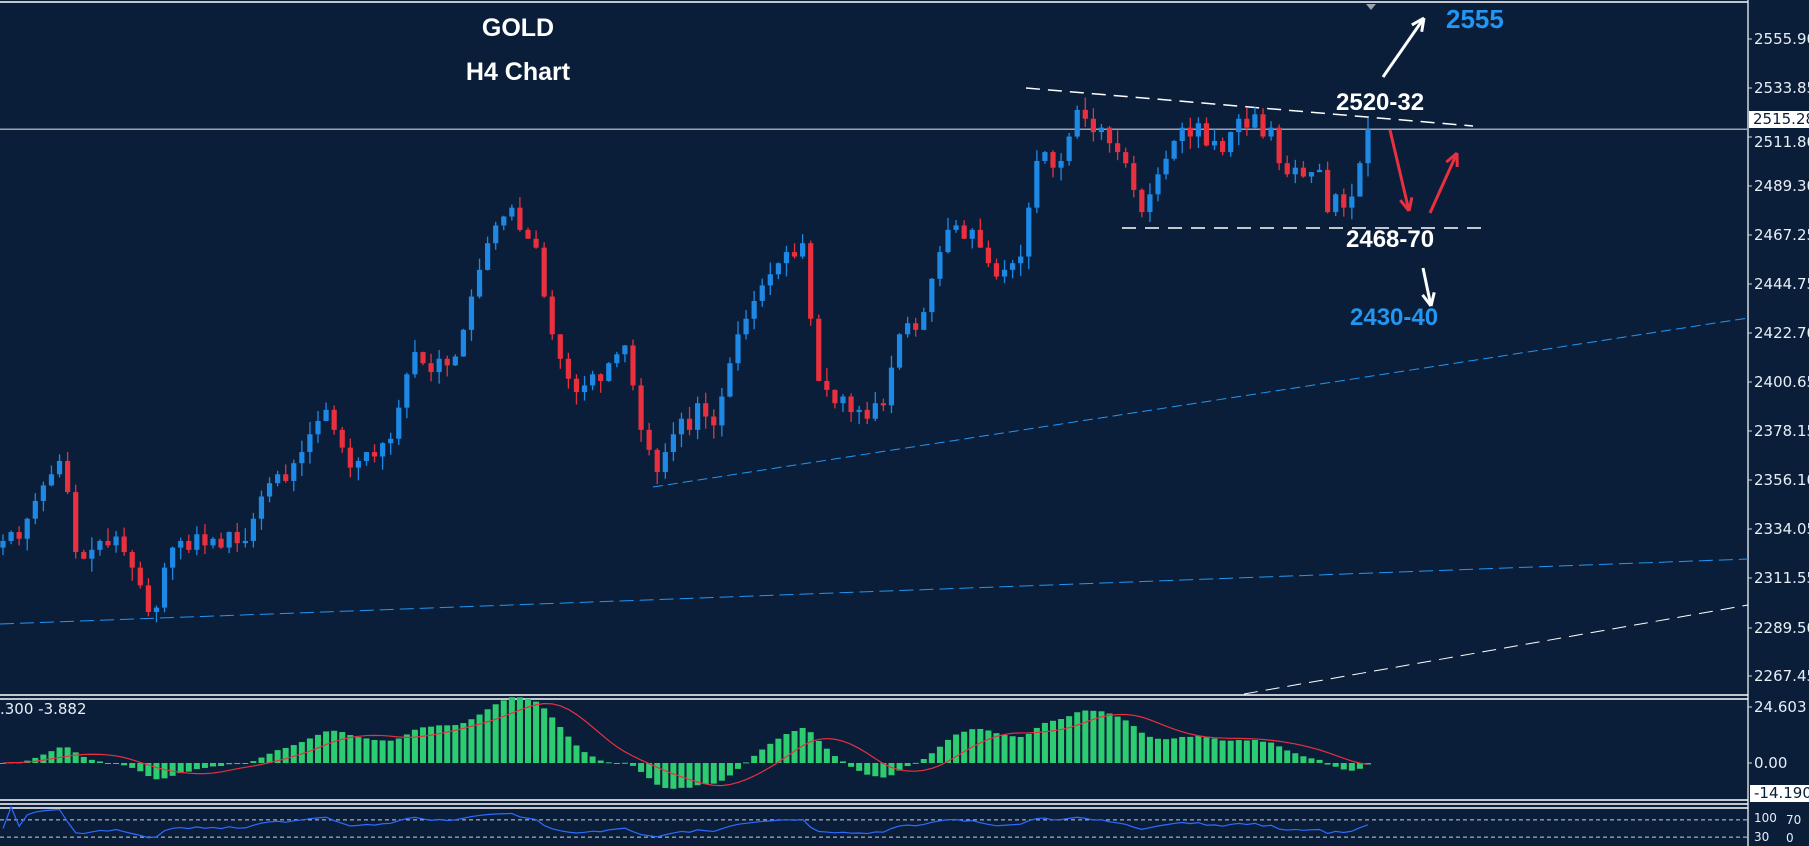 This screenshot has width=1809, height=846. Describe the element at coordinates (874, 591) in the screenshot. I see `long-trendline` at that location.